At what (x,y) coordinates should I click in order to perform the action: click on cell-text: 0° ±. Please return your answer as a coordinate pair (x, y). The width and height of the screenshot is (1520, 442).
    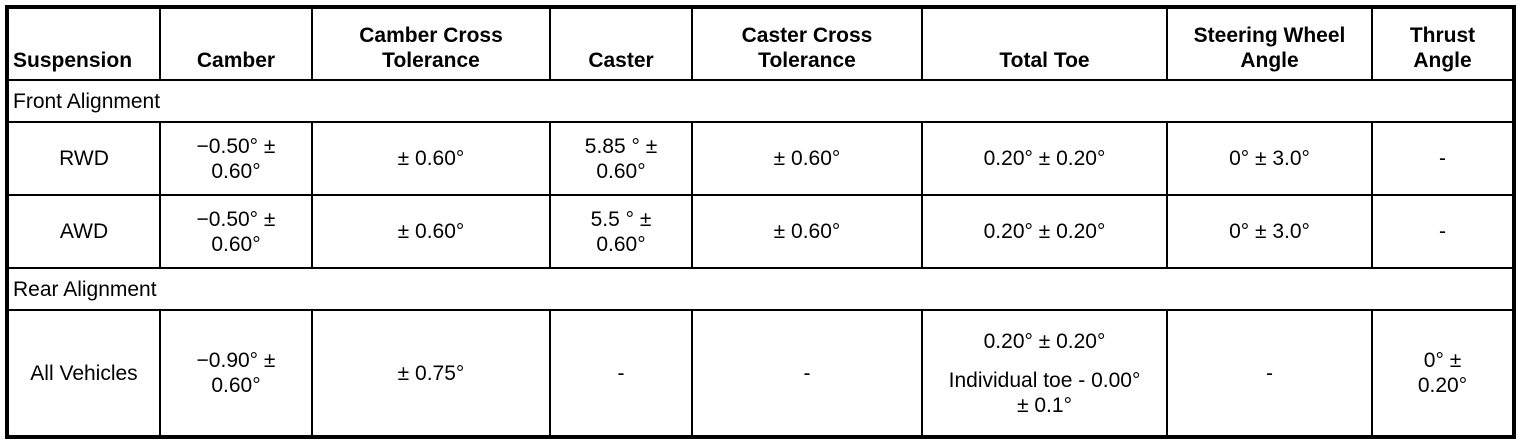
    Looking at the image, I should click on (1442, 360).